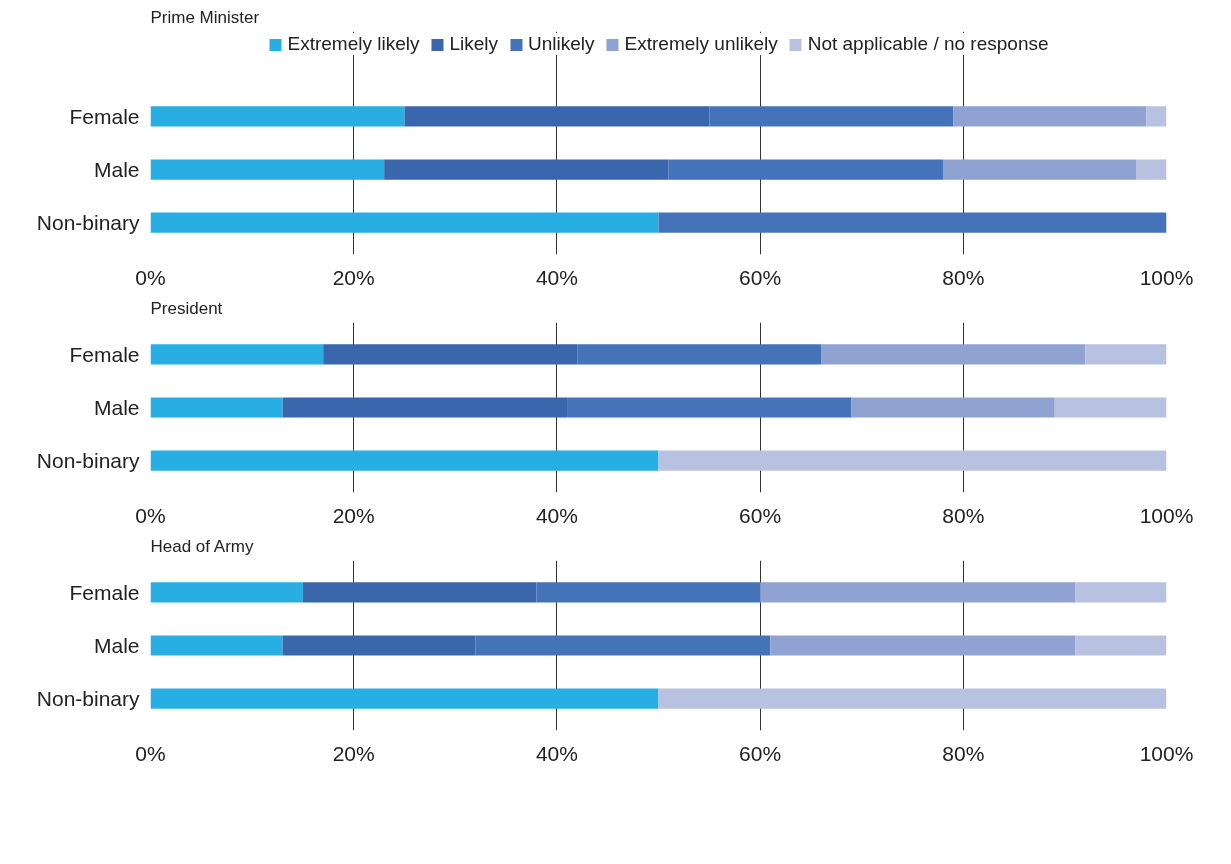 The width and height of the screenshot is (1231, 864). What do you see at coordinates (205, 17) in the screenshot?
I see `chart-title: Prime Minister` at bounding box center [205, 17].